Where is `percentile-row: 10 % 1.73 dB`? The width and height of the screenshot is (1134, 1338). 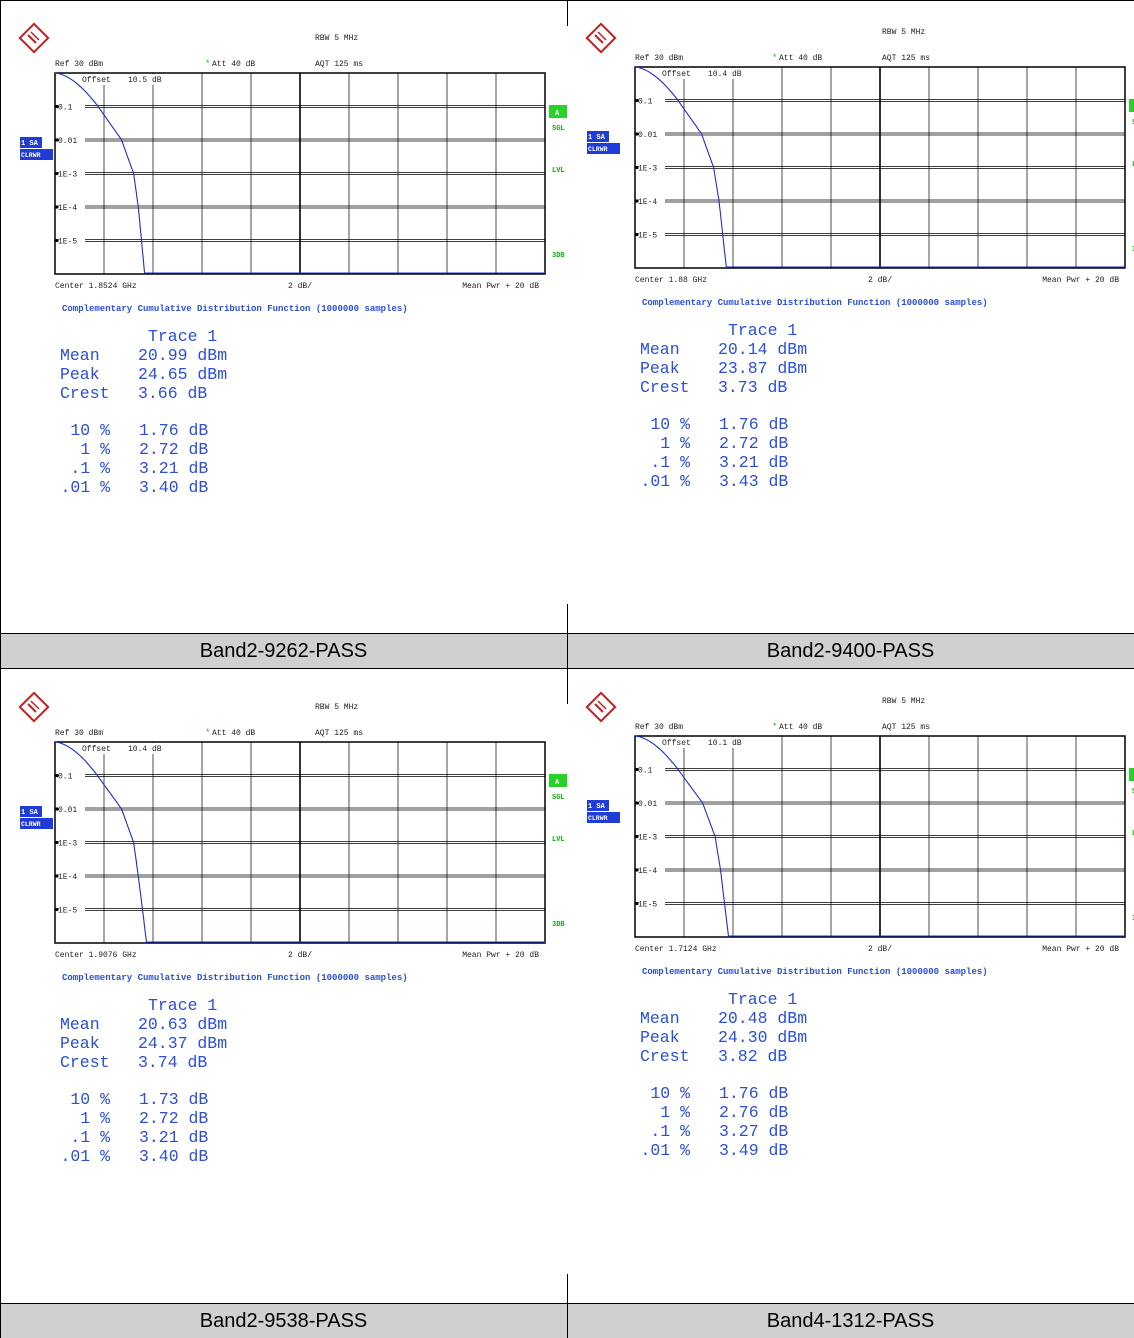
percentile-row: 10 % 1.73 dB is located at coordinates (143, 1099).